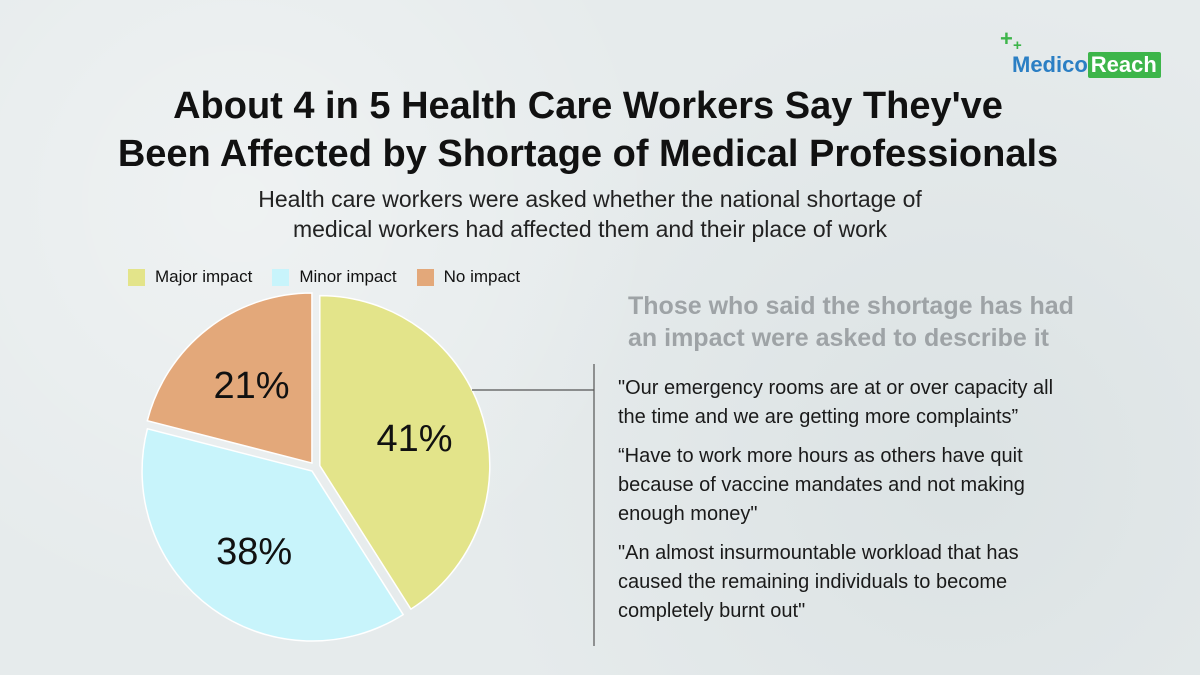 Image resolution: width=1200 pixels, height=675 pixels. I want to click on pie-slice-minor, so click(273, 534).